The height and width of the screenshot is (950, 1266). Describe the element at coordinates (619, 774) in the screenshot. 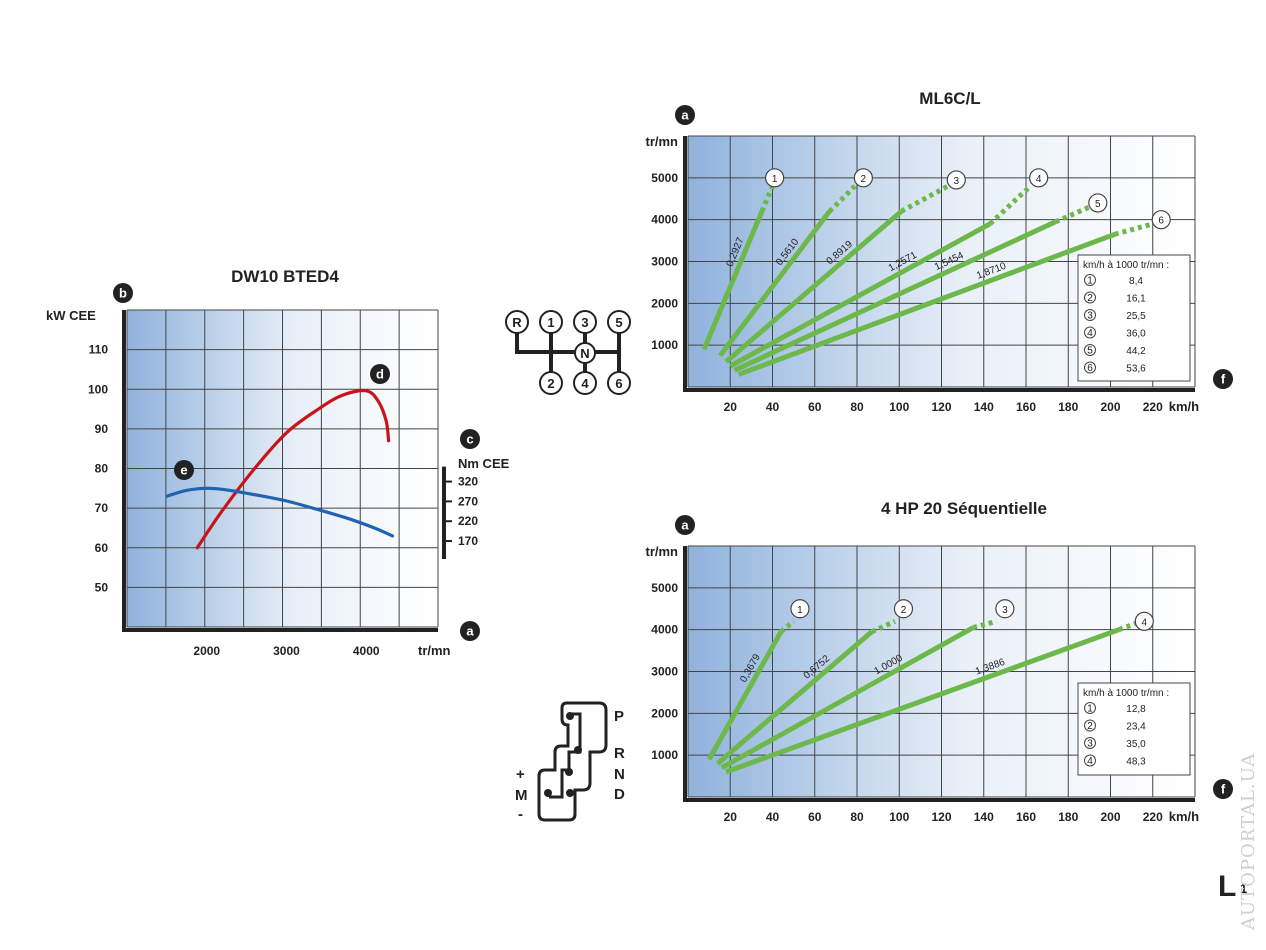

I see `selector-label-n: N` at that location.